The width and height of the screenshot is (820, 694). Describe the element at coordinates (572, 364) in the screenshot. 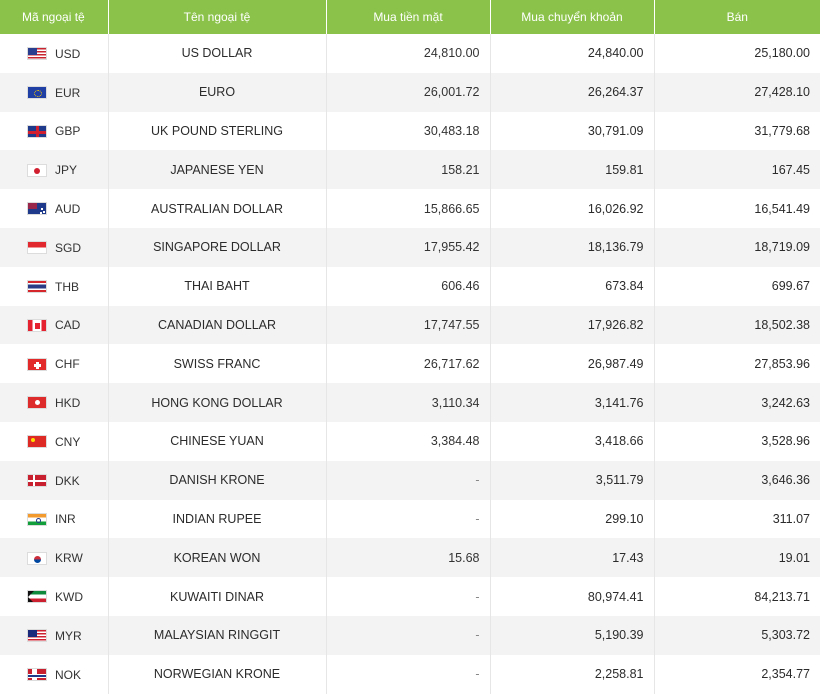

I see `transfer-buy-rate: 26,987.49` at that location.